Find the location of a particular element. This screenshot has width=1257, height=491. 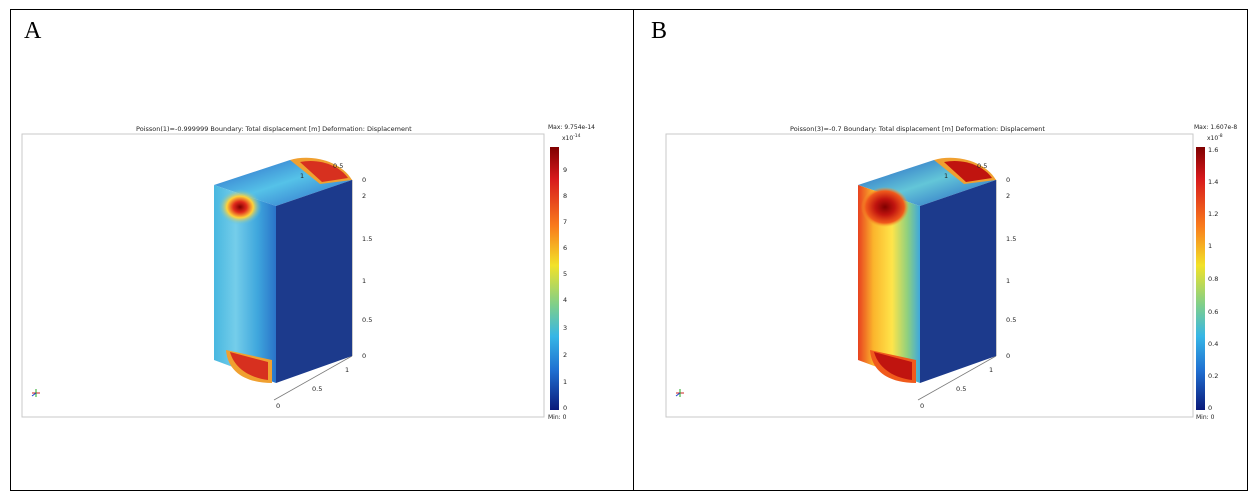

svg-text: 9 is located at coordinates (565, 170).